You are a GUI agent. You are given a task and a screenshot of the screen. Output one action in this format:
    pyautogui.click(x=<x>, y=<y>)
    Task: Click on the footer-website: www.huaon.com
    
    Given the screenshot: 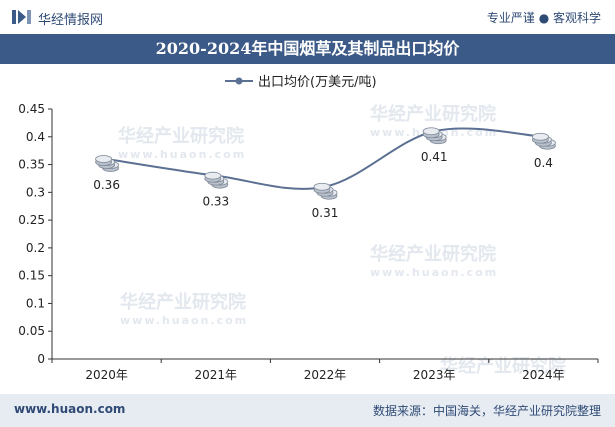 What is the action you would take?
    pyautogui.click(x=70, y=409)
    